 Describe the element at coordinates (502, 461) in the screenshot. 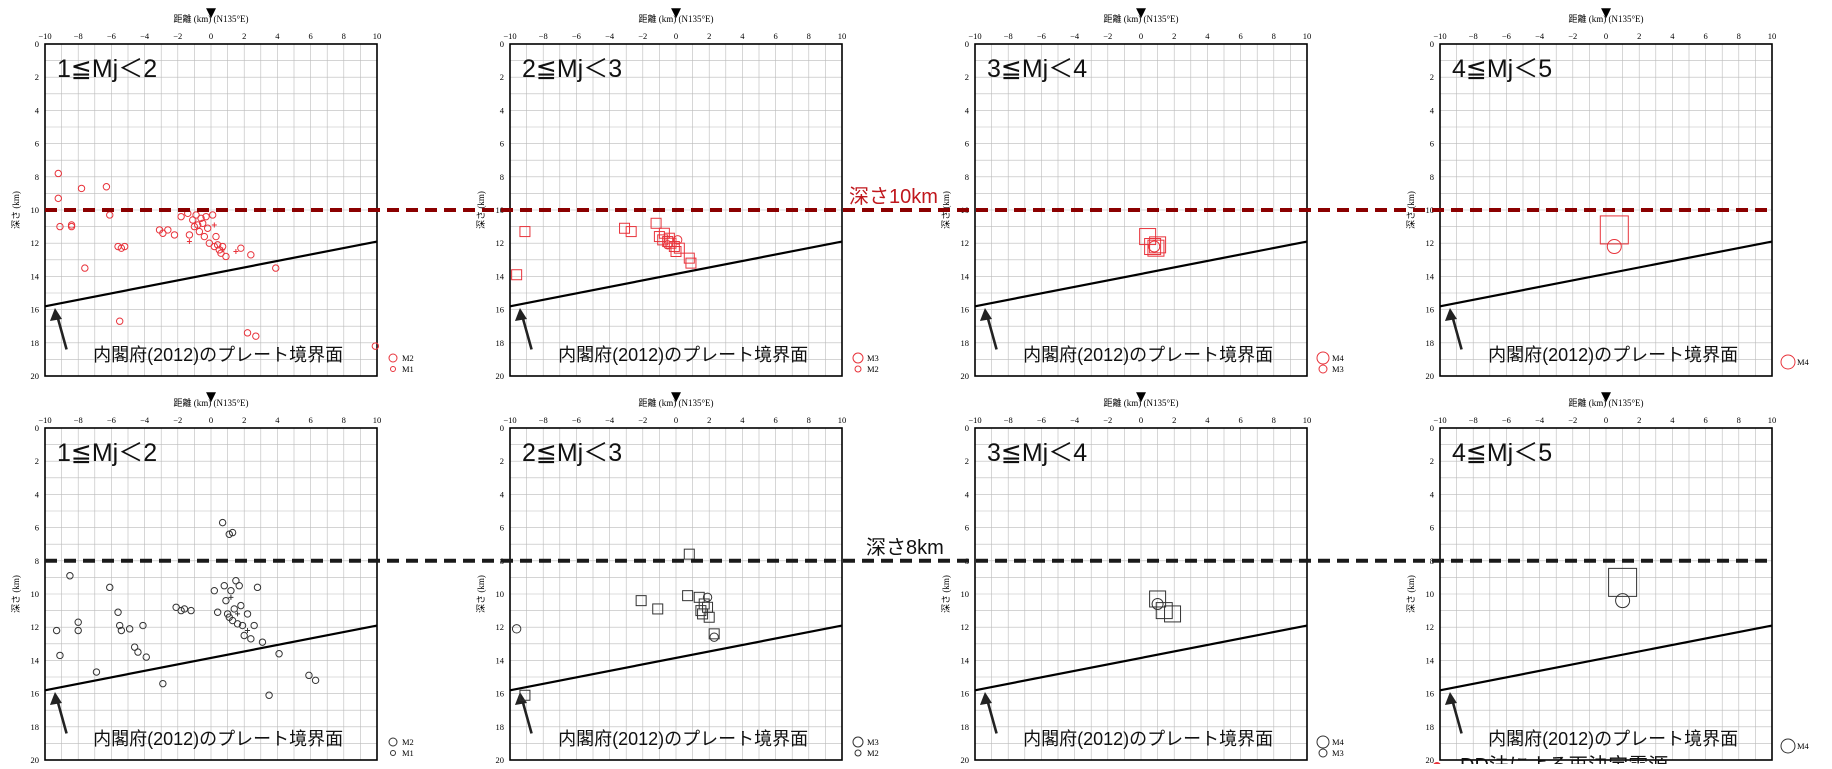

I see `y-tick-label: 2` at that location.